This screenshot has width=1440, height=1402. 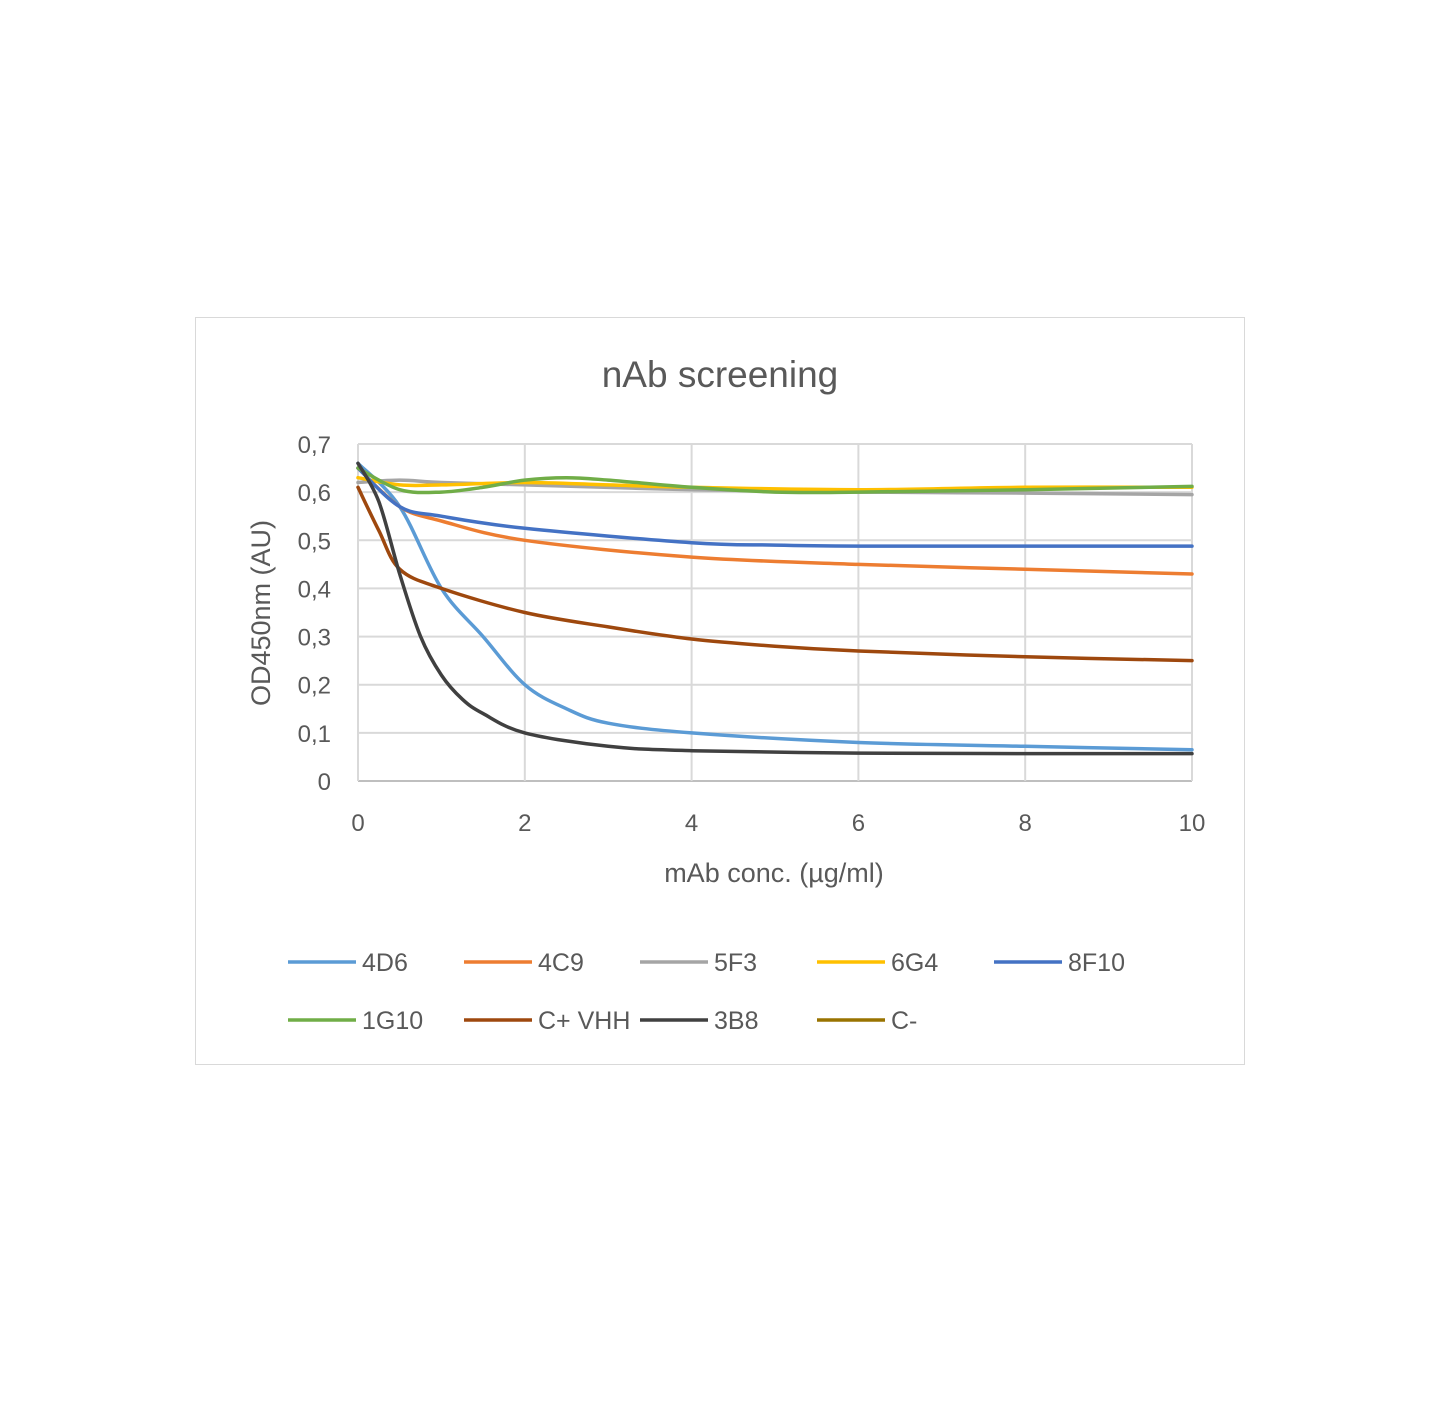 I want to click on y-tick-label: 0,3, so click(x=314, y=638).